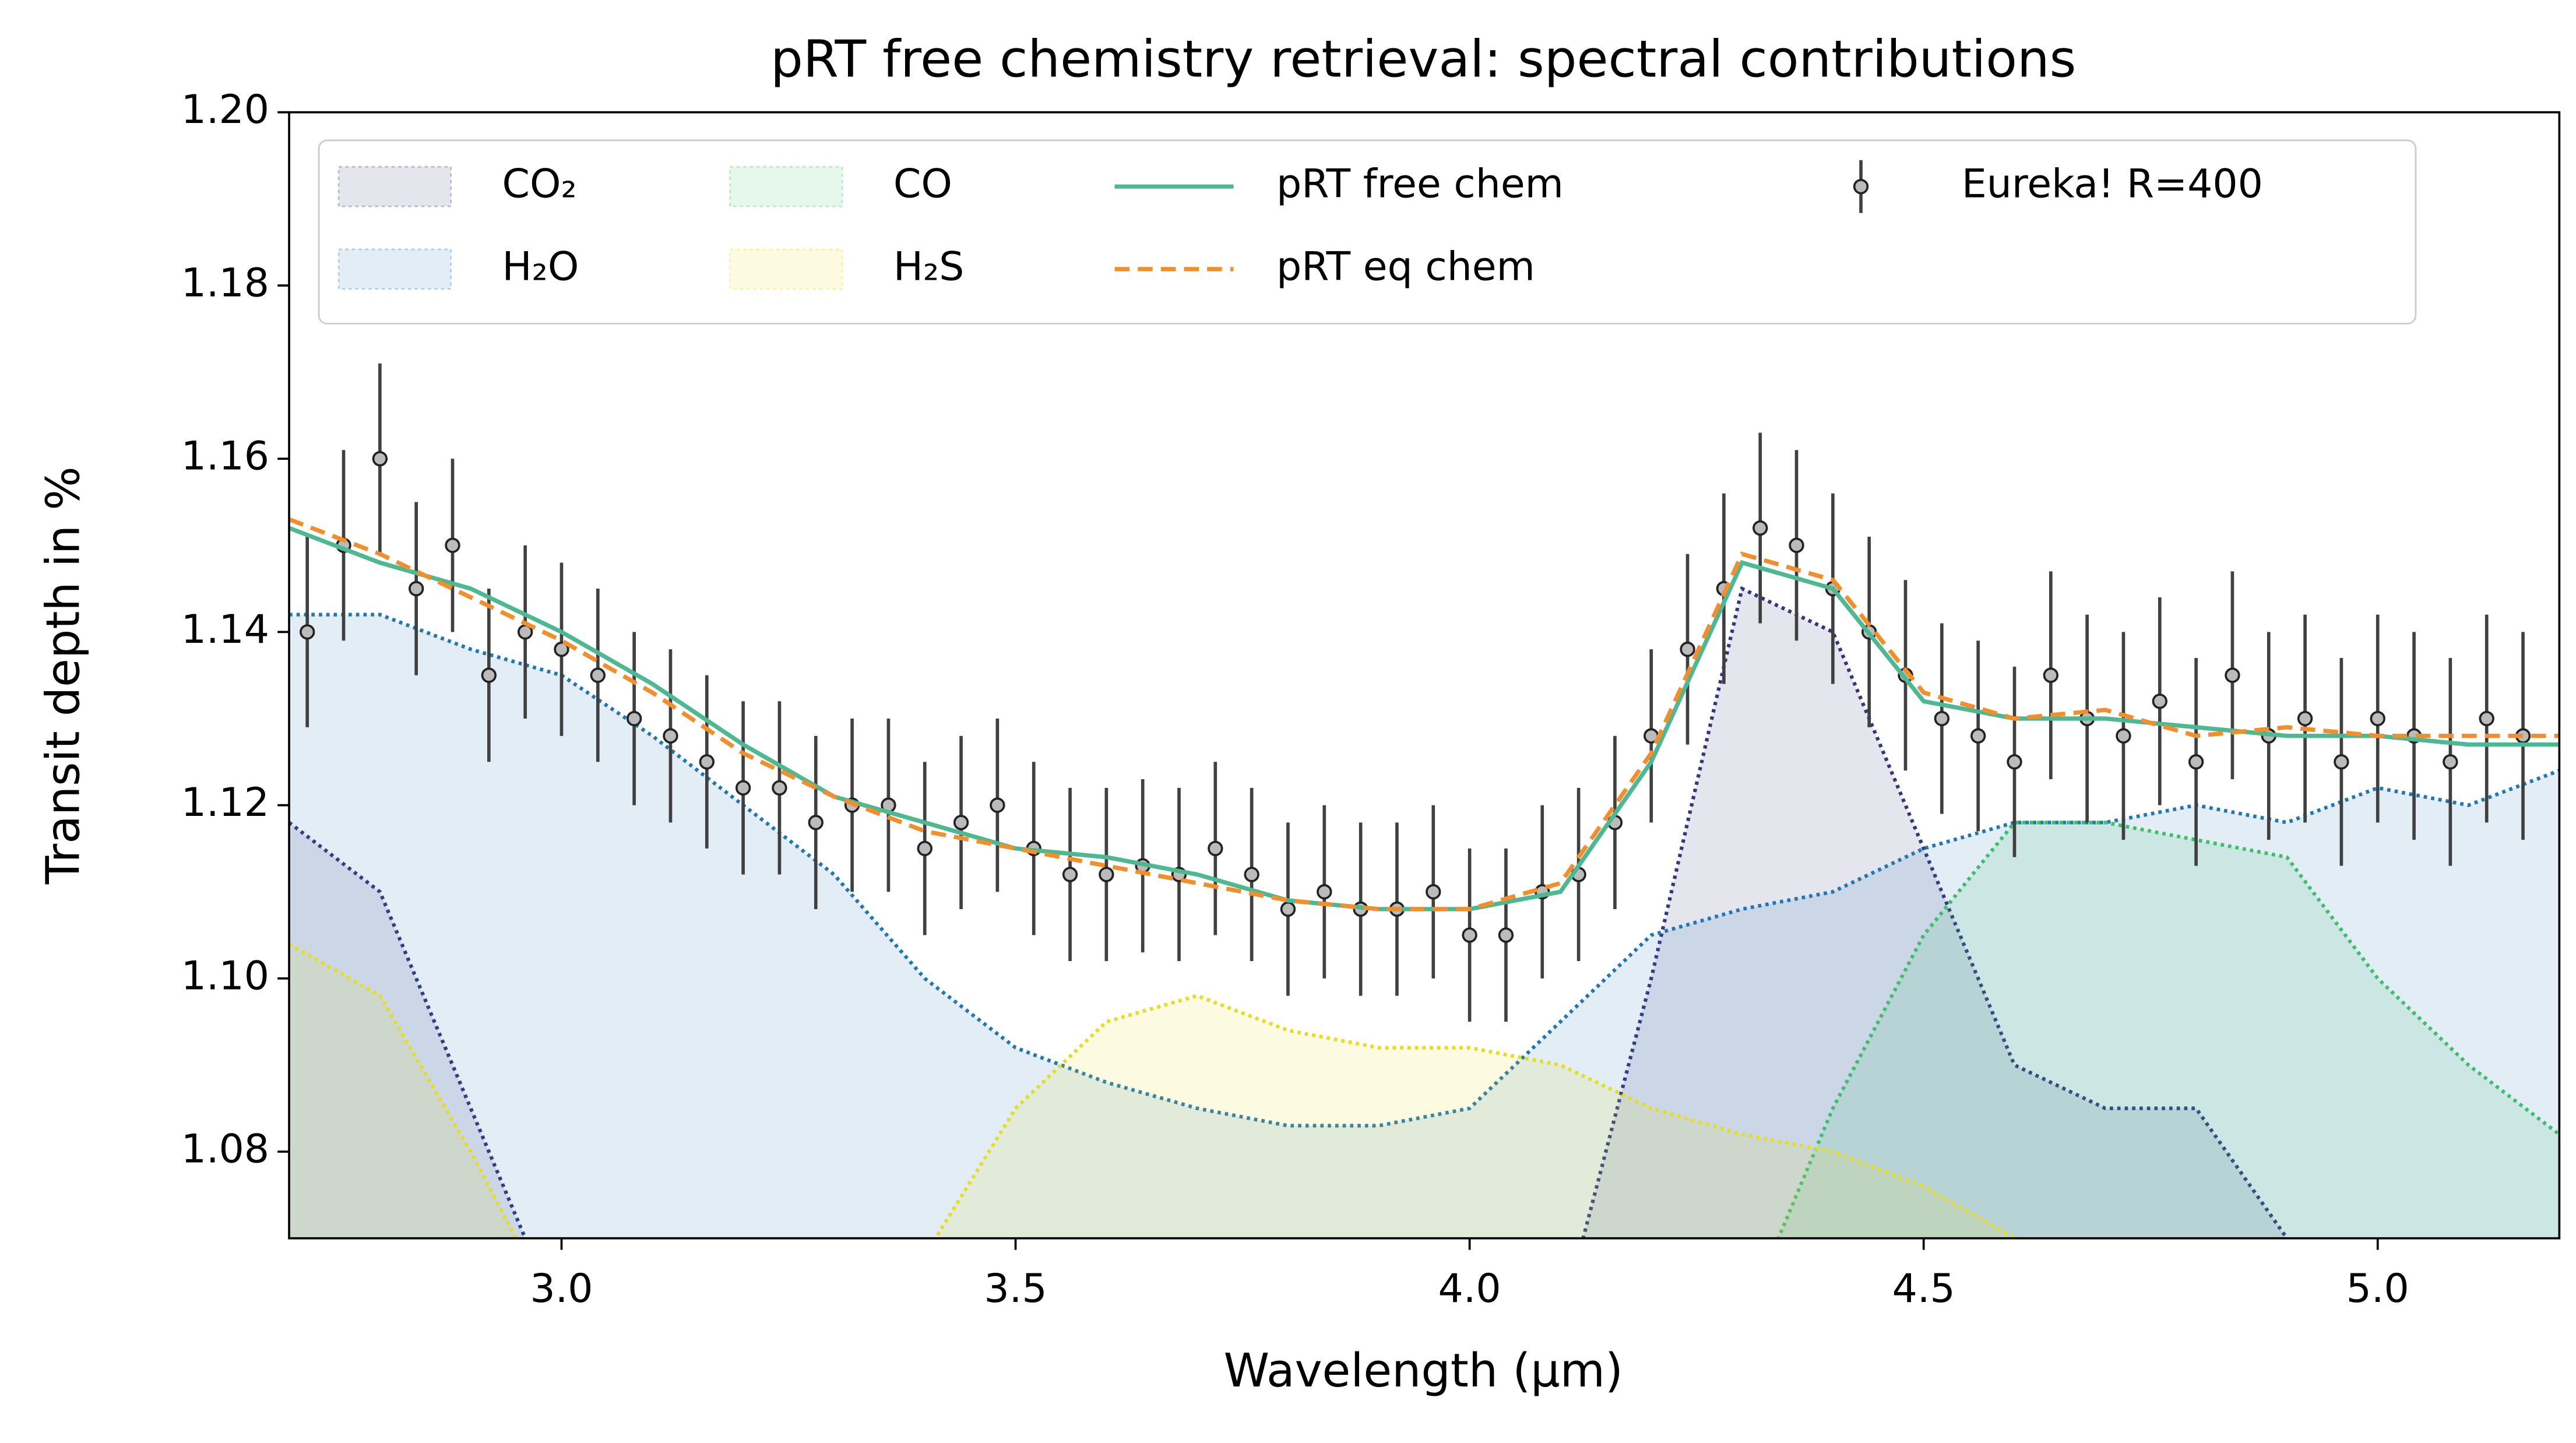 Image resolution: width=2576 pixels, height=1443 pixels. Describe the element at coordinates (225, 1150) in the screenshot. I see `y-tick-label: 1.08` at that location.